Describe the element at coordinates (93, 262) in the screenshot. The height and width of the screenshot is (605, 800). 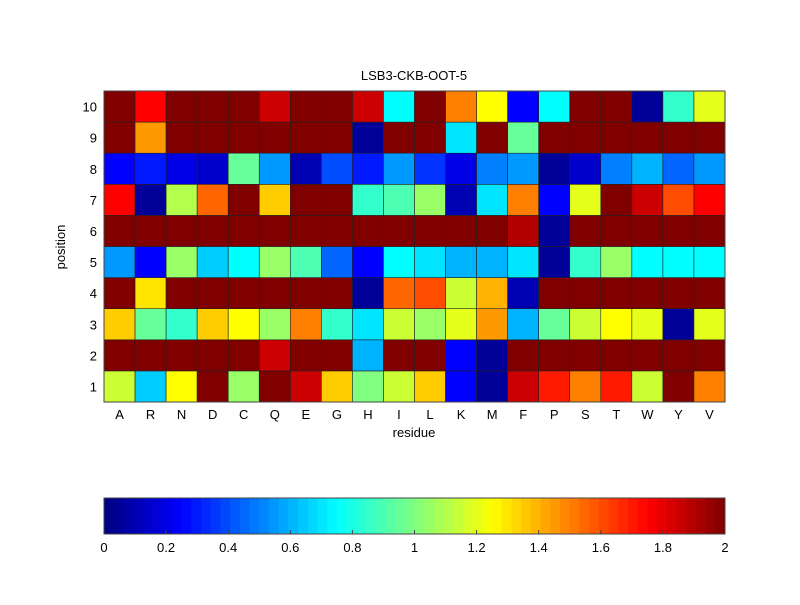
I see `y-tick-label: 5` at that location.